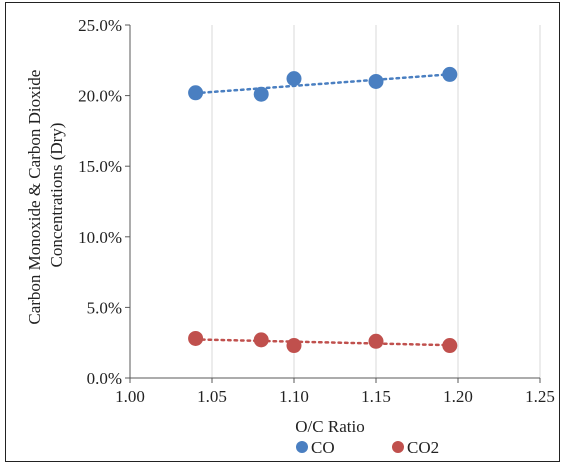  Describe the element at coordinates (104, 307) in the screenshot. I see `y-tick-label: 5.0%` at that location.